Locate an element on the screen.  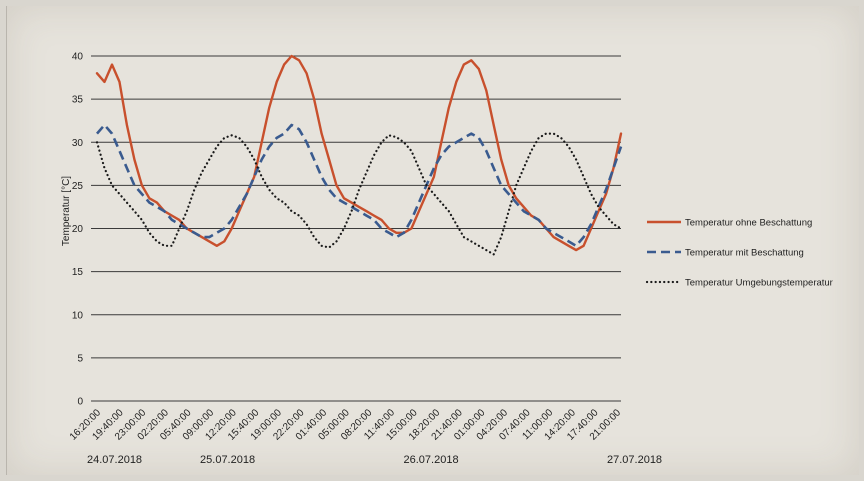
date-labels: 24.07.2018 25.07.2018 26.07.2018 27.07.2018 is located at coordinates (374, 460).